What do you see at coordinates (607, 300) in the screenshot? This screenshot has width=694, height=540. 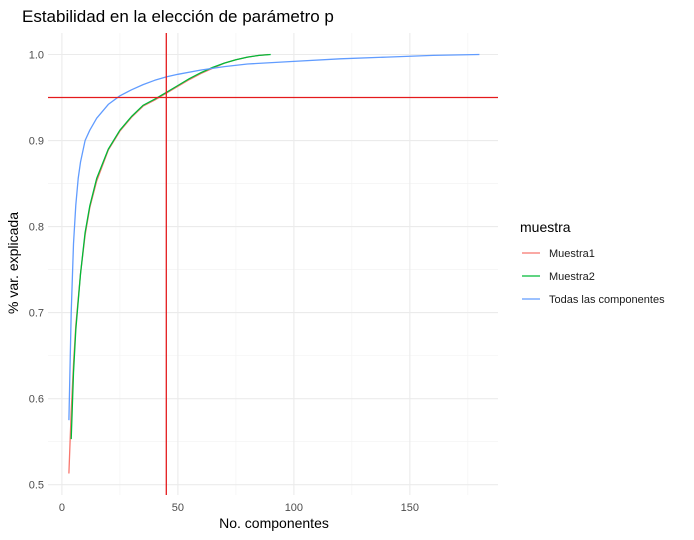 I see `legend-label: Todas las componentes` at bounding box center [607, 300].